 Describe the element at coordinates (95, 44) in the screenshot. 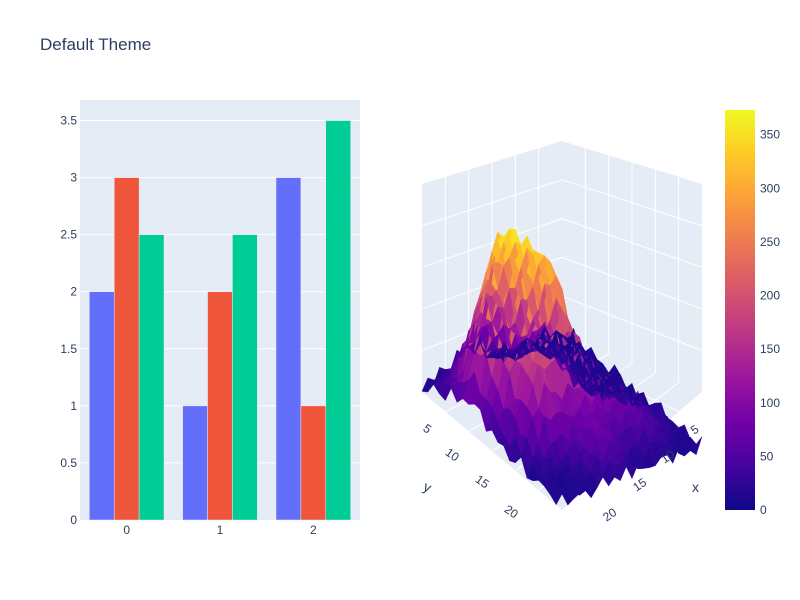

I see `chart-title: Default Theme` at that location.